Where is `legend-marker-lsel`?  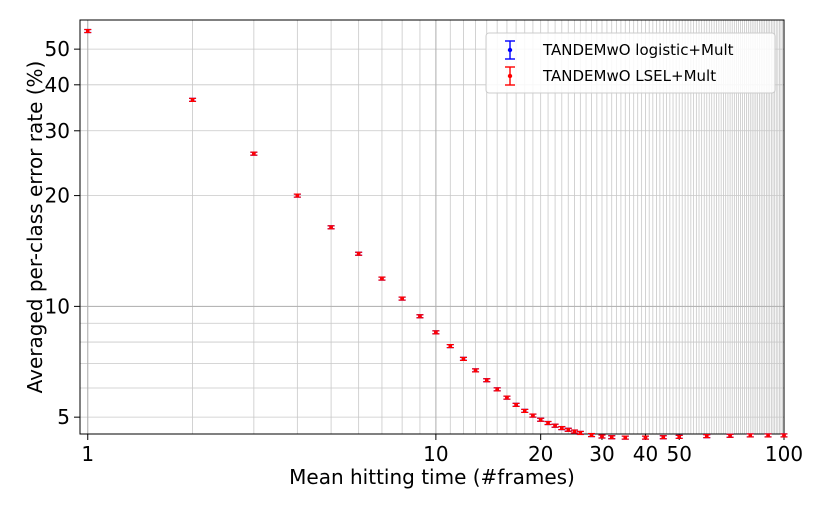 legend-marker-lsel is located at coordinates (510, 76).